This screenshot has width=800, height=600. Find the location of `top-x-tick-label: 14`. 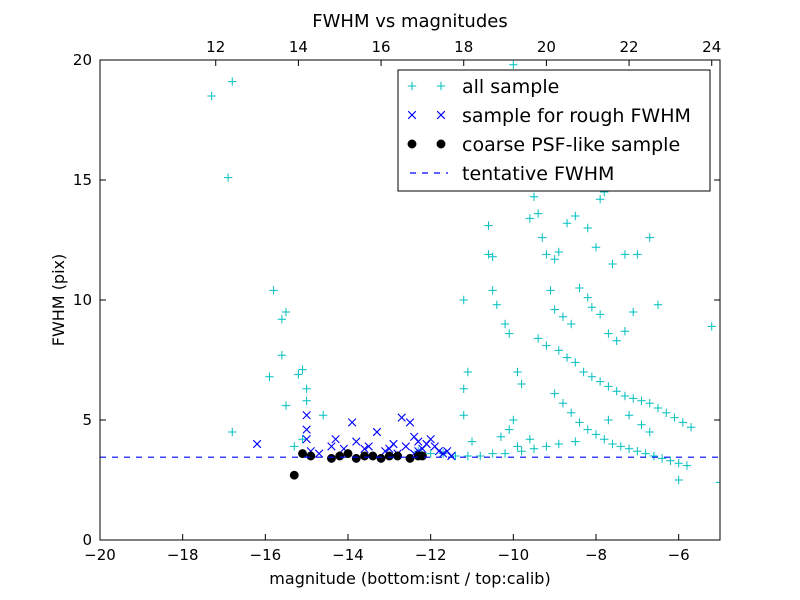

top-x-tick-label: 14 is located at coordinates (298, 47).